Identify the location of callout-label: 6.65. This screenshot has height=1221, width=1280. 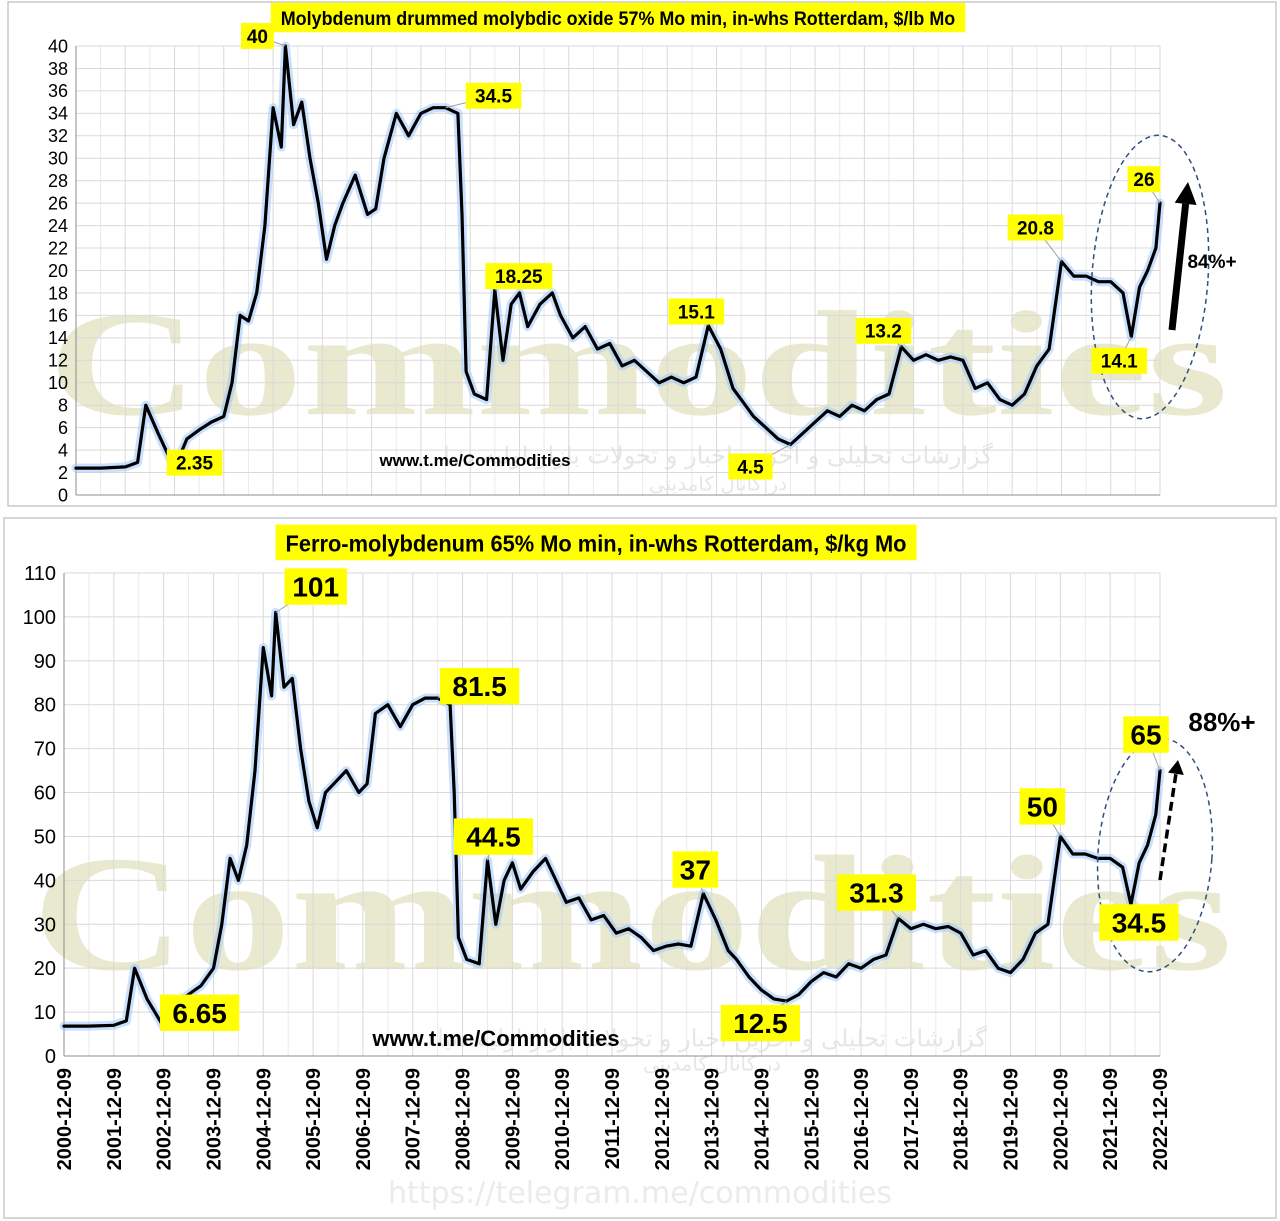
(199, 1013).